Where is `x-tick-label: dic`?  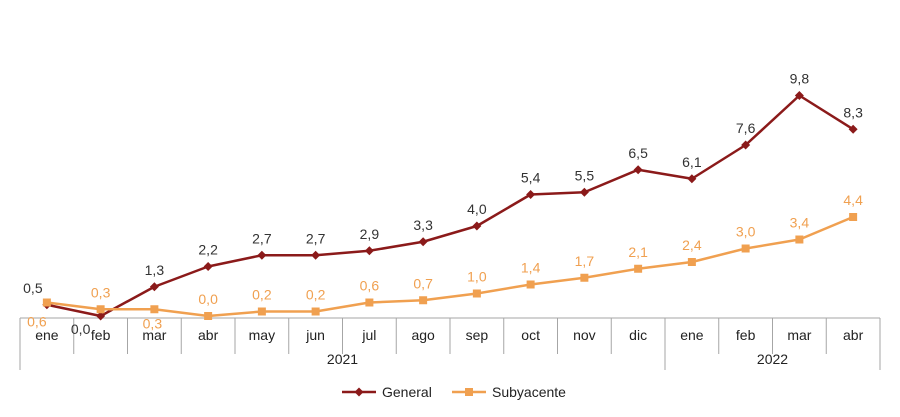 x-tick-label: dic is located at coordinates (638, 335).